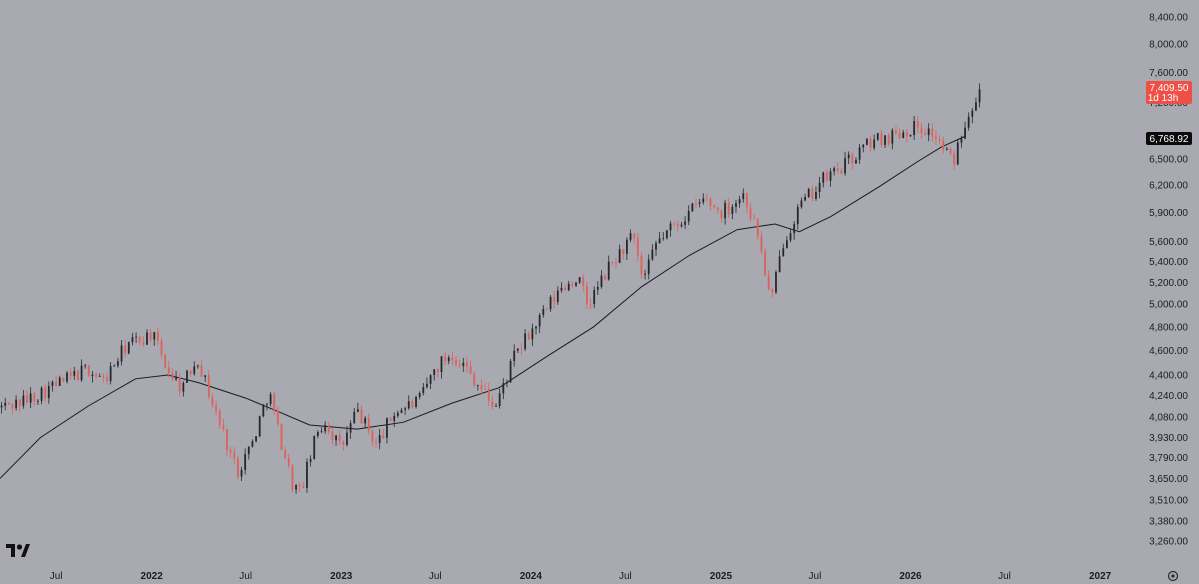 This screenshot has width=1199, height=584. Describe the element at coordinates (1173, 576) in the screenshot. I see `settings-icon` at that location.